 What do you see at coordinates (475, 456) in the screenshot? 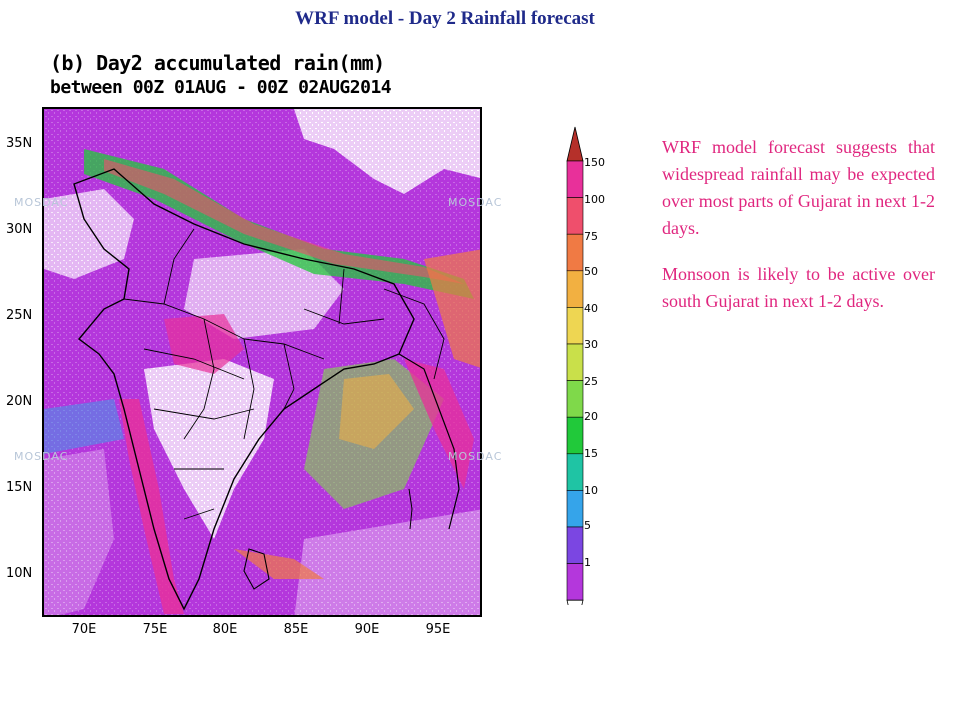
I see `watermark-right-bottom: MOSDAC` at bounding box center [475, 456].